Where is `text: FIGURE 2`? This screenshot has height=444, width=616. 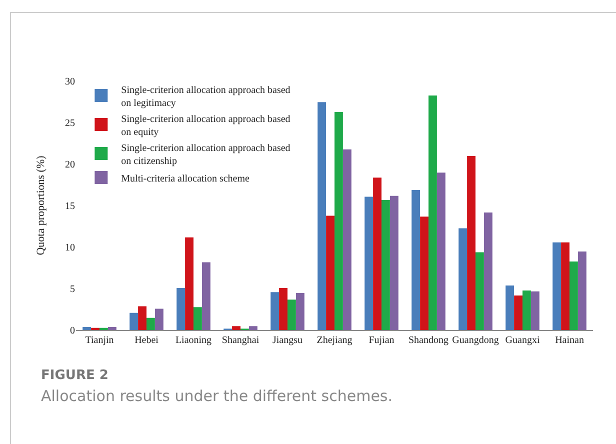
text: FIGURE 2 is located at coordinates (74, 375).